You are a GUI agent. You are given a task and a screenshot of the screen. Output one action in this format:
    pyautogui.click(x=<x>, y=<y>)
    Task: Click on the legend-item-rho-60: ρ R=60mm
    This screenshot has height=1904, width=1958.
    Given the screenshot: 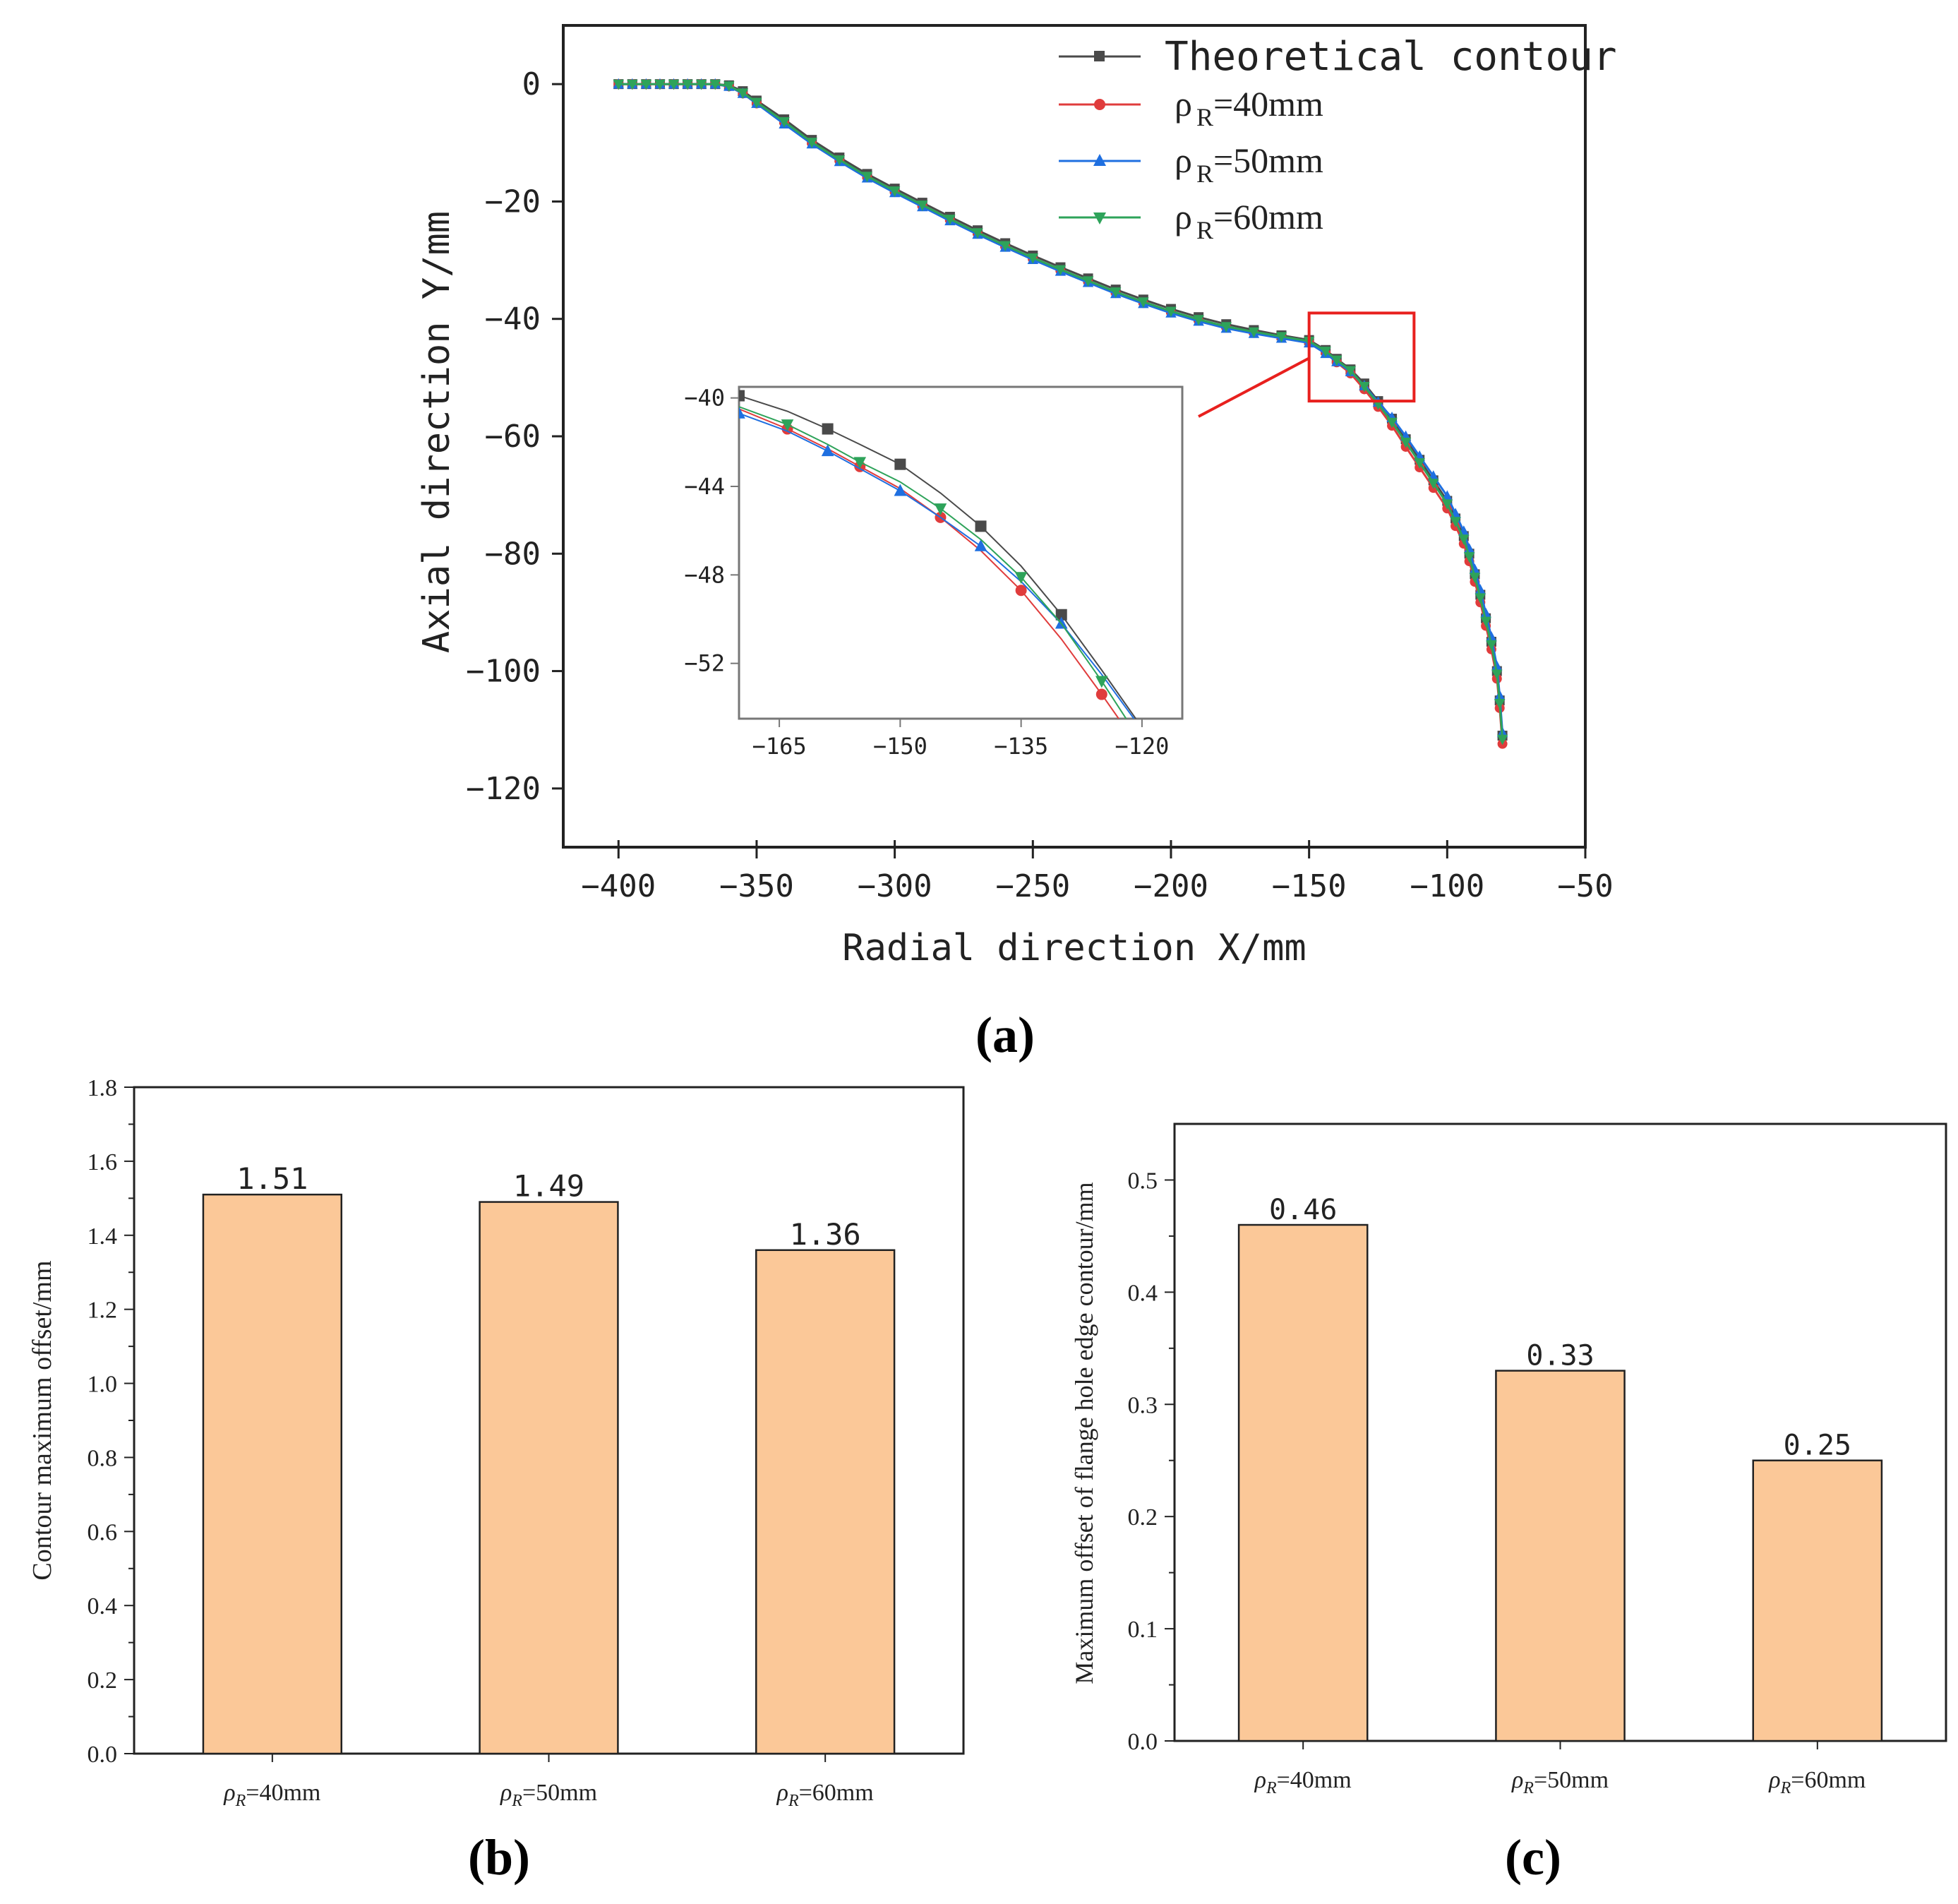 What is the action you would take?
    pyautogui.click(x=1191, y=220)
    